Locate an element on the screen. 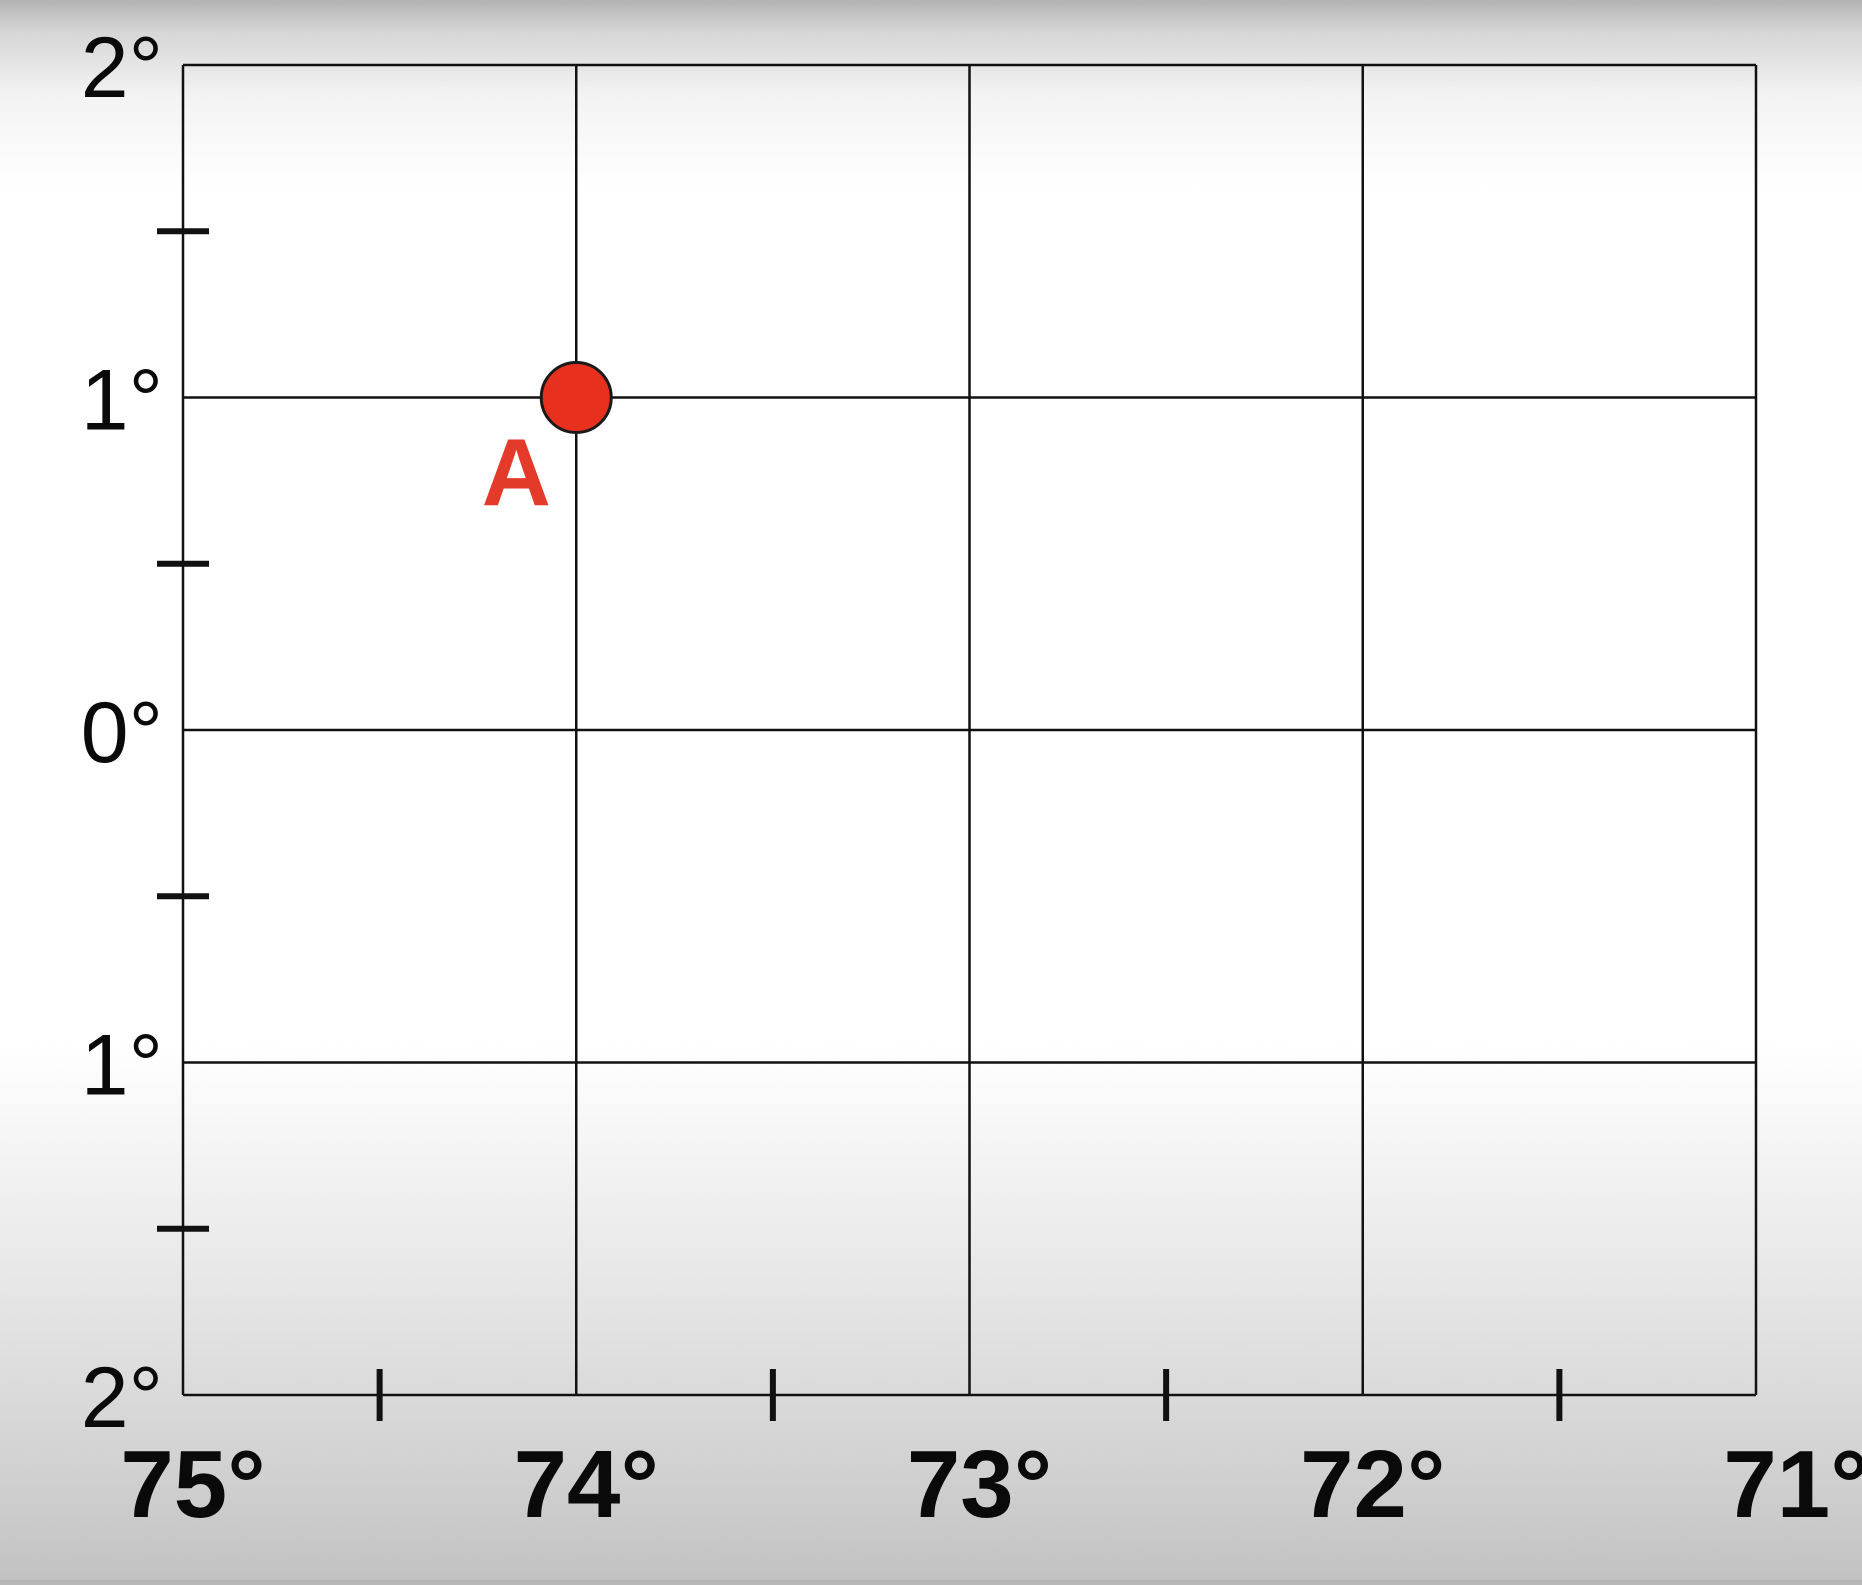 Image resolution: width=1862 pixels, height=1585 pixels. longitude-labels: 75° 74° 73° 72° 71° is located at coordinates (991, 1484).